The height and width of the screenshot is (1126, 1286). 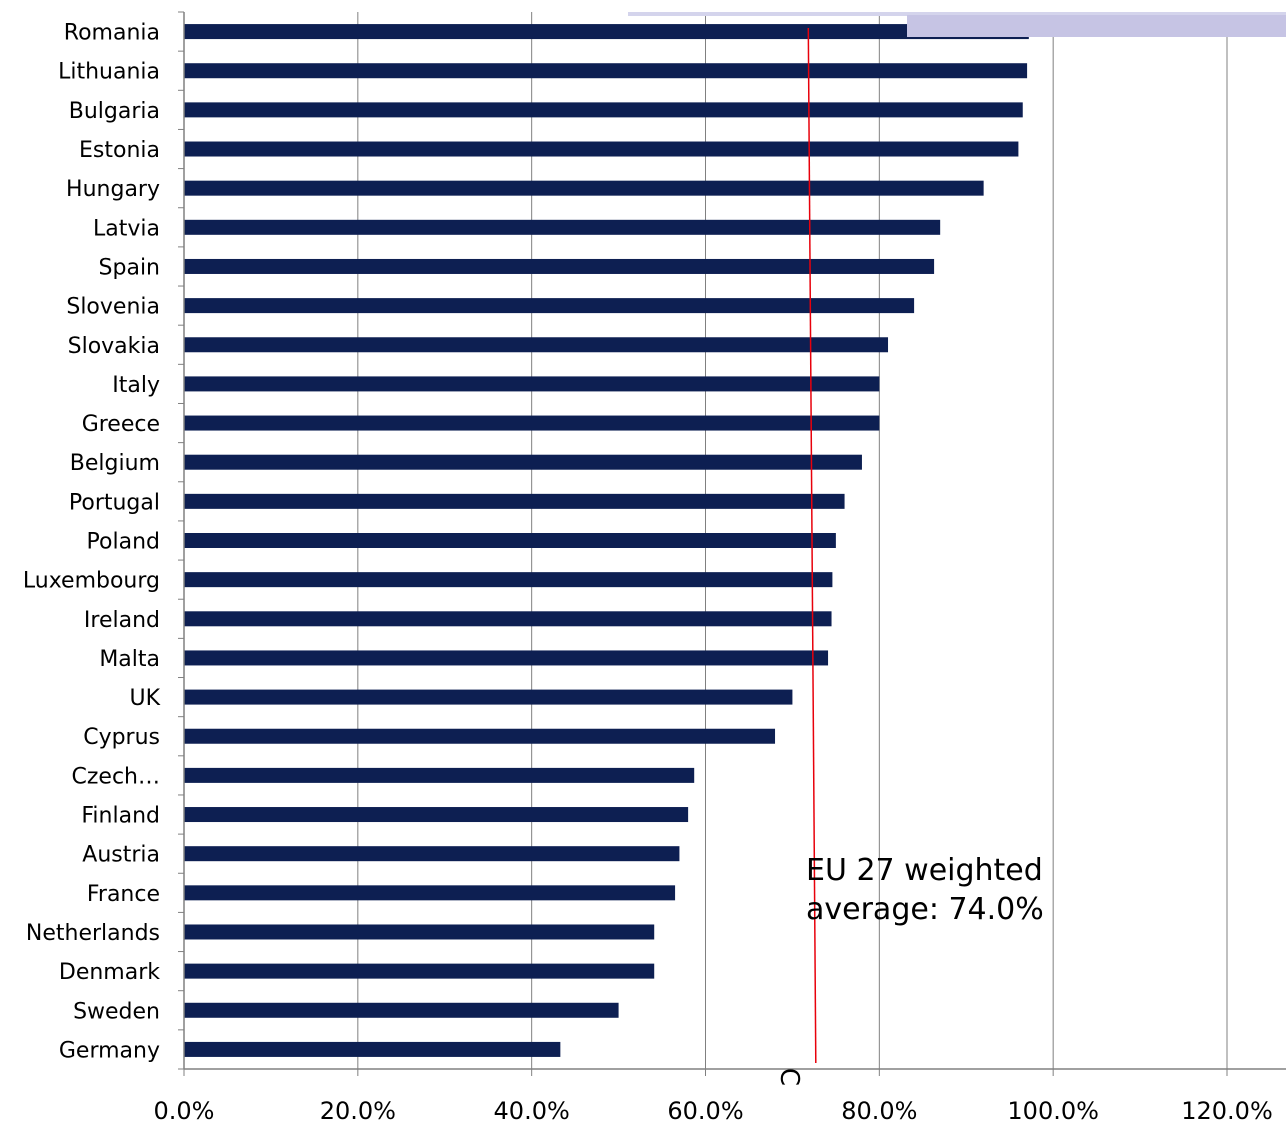 What do you see at coordinates (924, 870) in the screenshot?
I see `average-label-line1: EU 27 weighted` at bounding box center [924, 870].